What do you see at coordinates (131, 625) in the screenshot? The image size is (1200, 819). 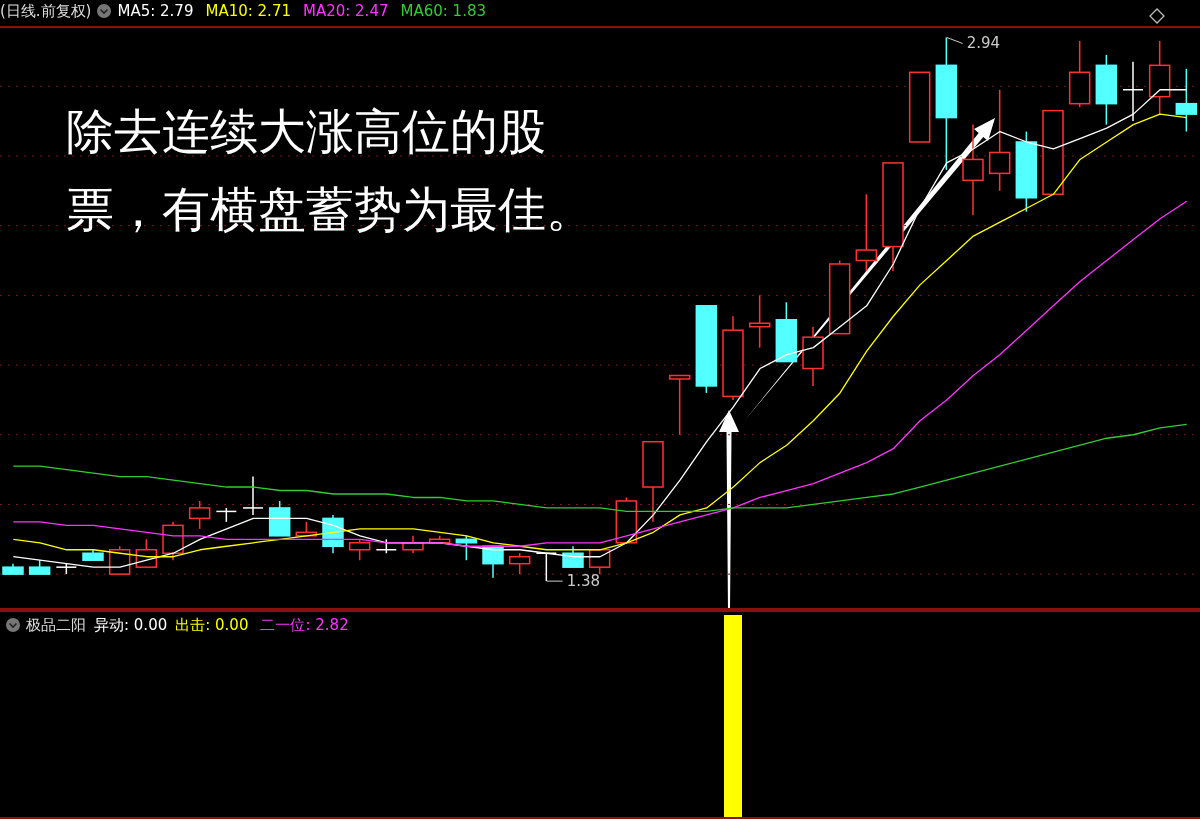 I see `annotation: 异动: 0.00` at bounding box center [131, 625].